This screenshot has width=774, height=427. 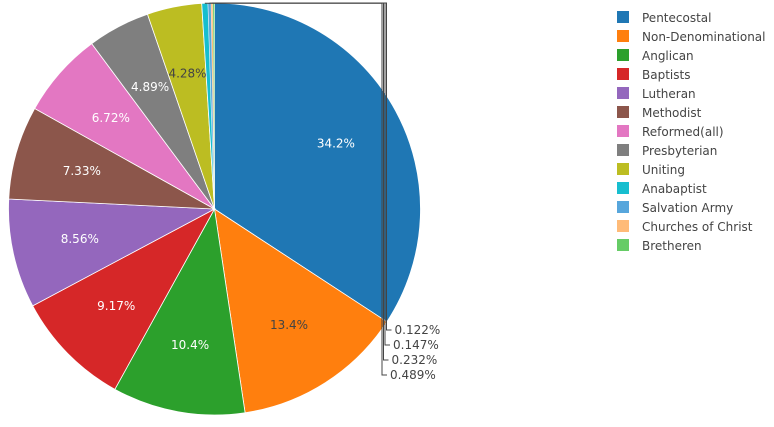 I want to click on legend-item-presbyterian: Presbyterian, so click(x=667, y=151).